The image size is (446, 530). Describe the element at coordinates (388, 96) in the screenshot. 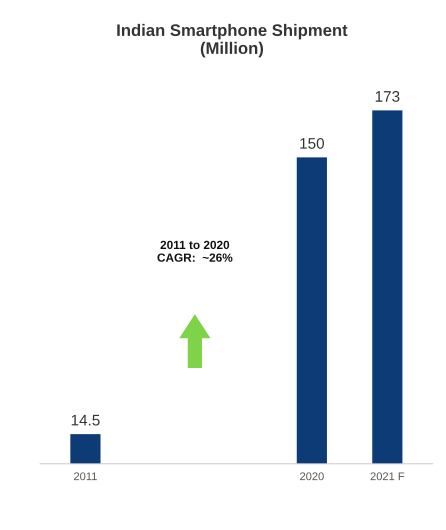

I see `data-label: 173` at that location.